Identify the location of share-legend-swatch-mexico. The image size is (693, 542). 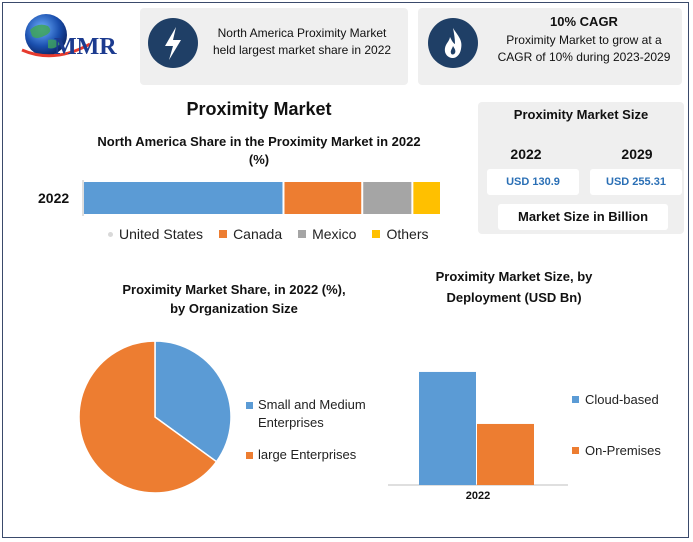
(302, 234).